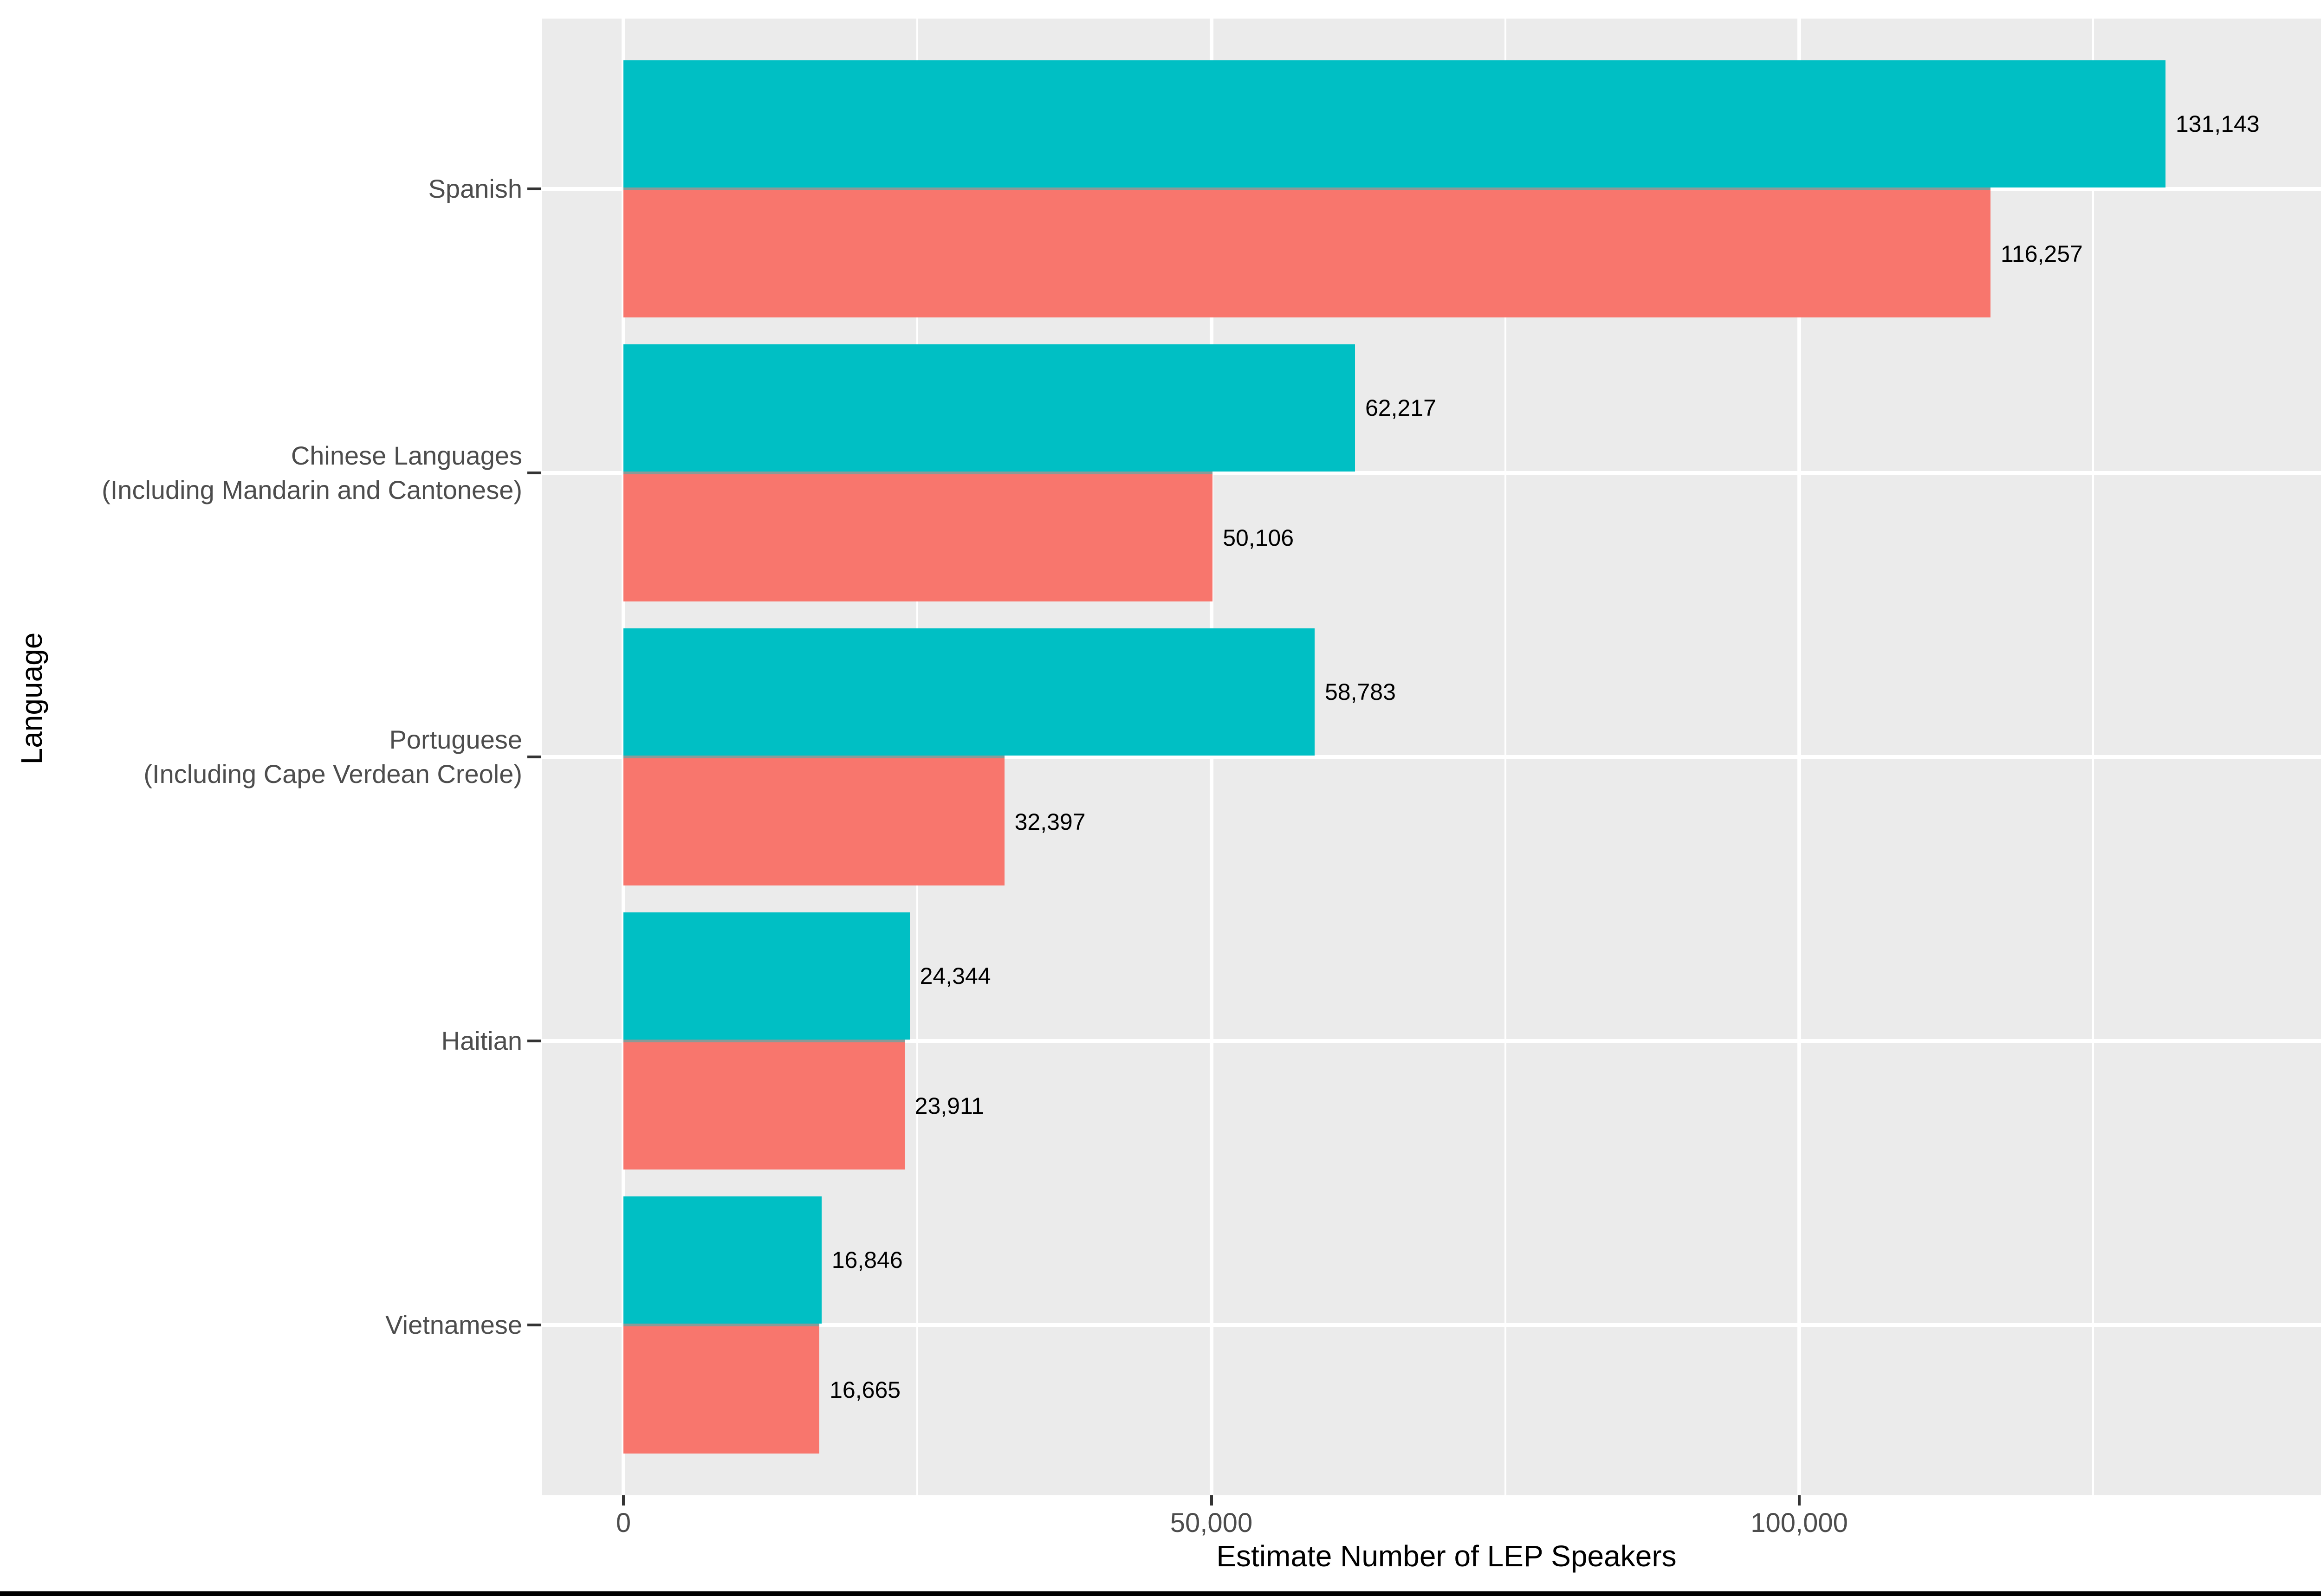 The height and width of the screenshot is (1596, 2321). I want to click on category-label-line: Portuguese, so click(456, 740).